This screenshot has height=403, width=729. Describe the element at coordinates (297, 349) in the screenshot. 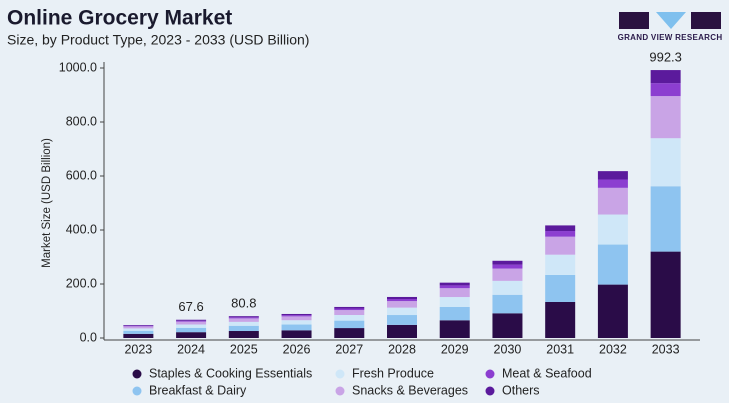

I see `x-tick-label: 2026` at that location.